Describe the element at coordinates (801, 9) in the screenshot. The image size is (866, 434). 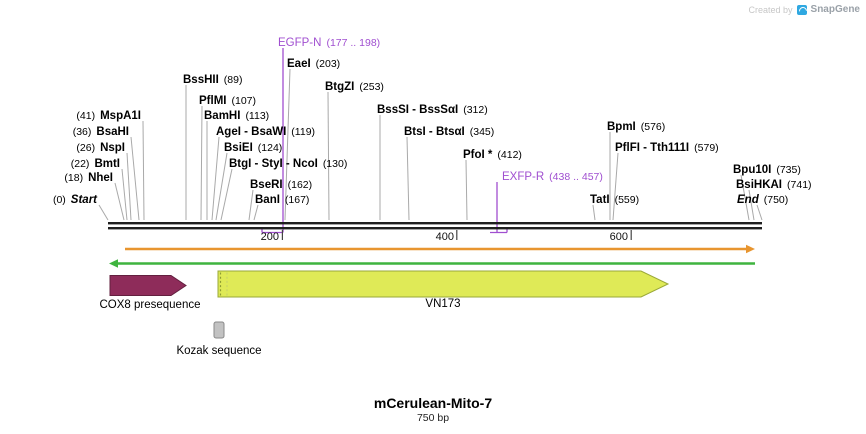
I see `snapgene-logo-icon` at that location.